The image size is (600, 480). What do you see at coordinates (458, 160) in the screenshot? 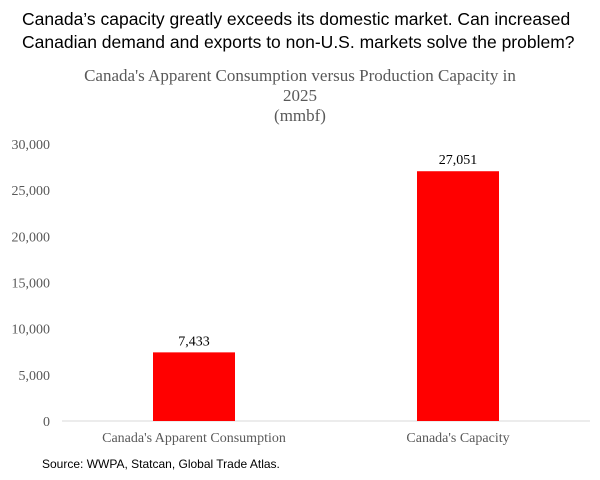
I see `data-label: 27,051` at bounding box center [458, 160].